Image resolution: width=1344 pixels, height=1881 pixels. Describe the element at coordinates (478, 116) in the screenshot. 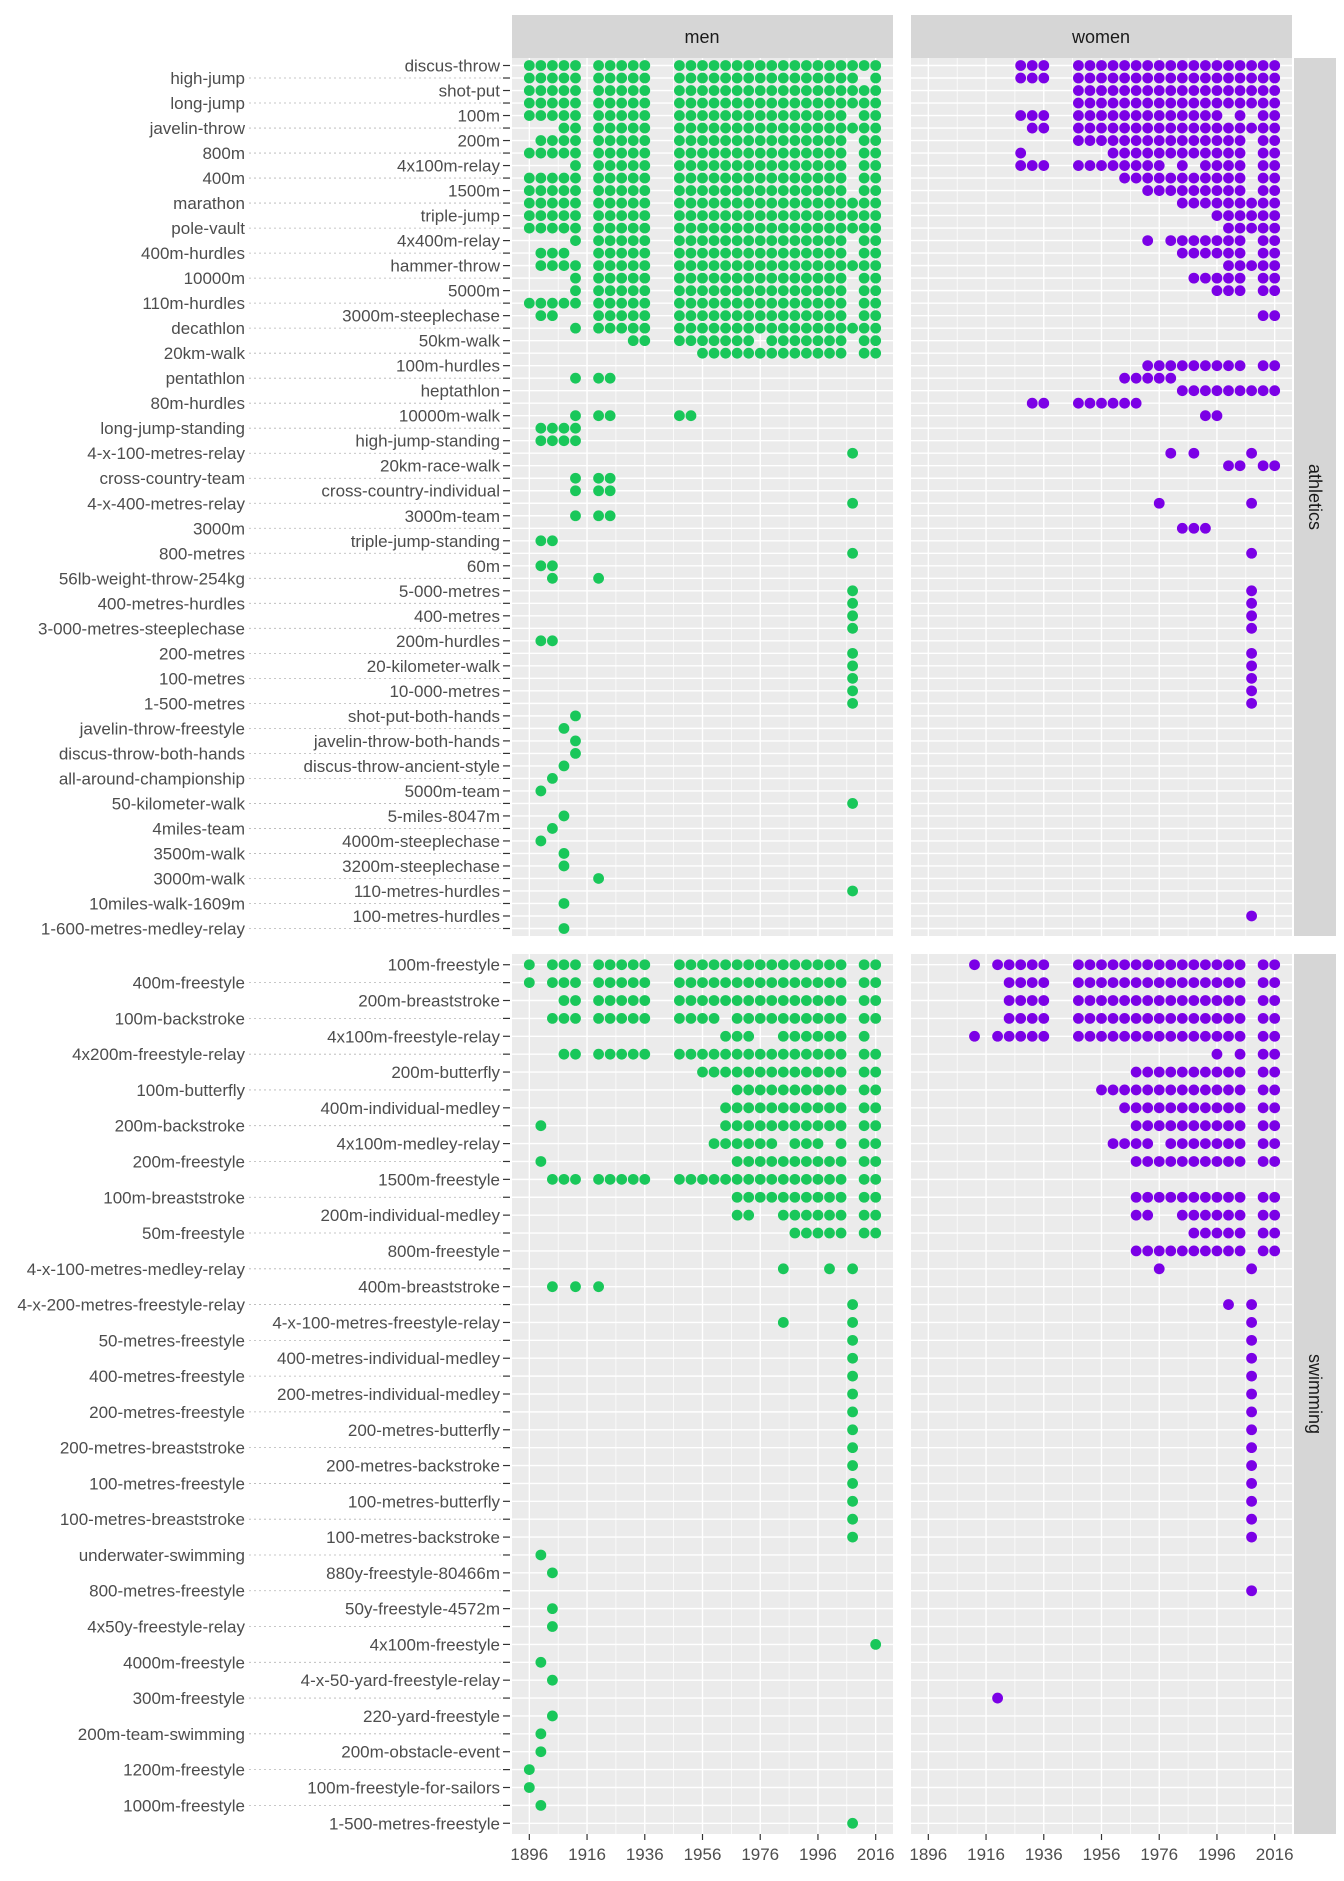

I see `y-tick-label: 100m` at that location.